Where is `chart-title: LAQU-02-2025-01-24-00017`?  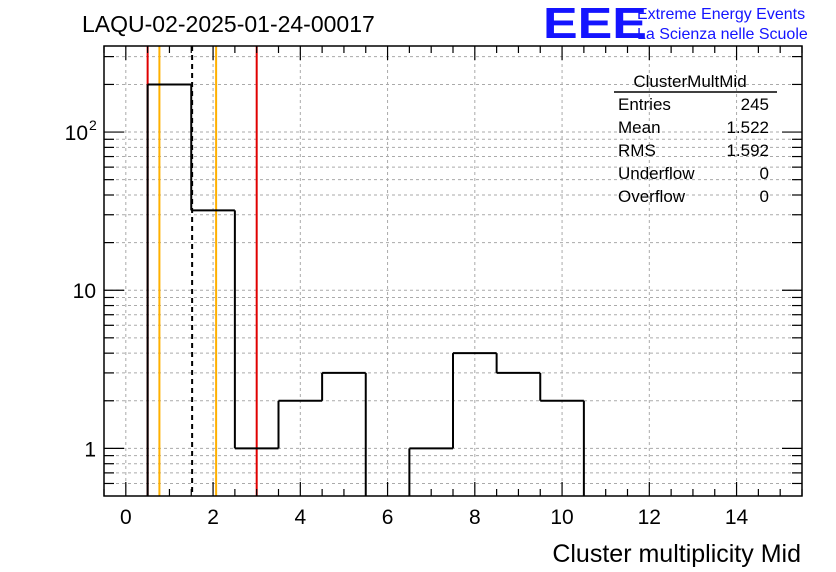
chart-title: LAQU-02-2025-01-24-00017 is located at coordinates (228, 24).